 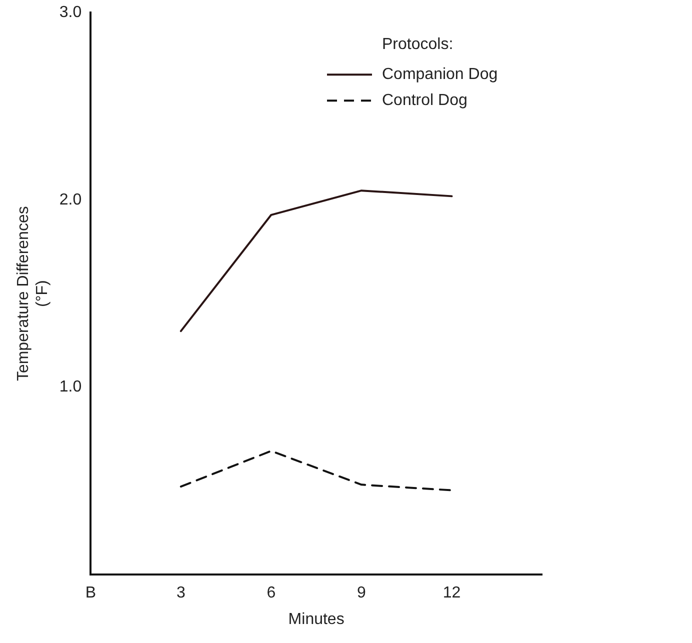 What do you see at coordinates (451, 593) in the screenshot?
I see `x-tick-label: 12` at bounding box center [451, 593].